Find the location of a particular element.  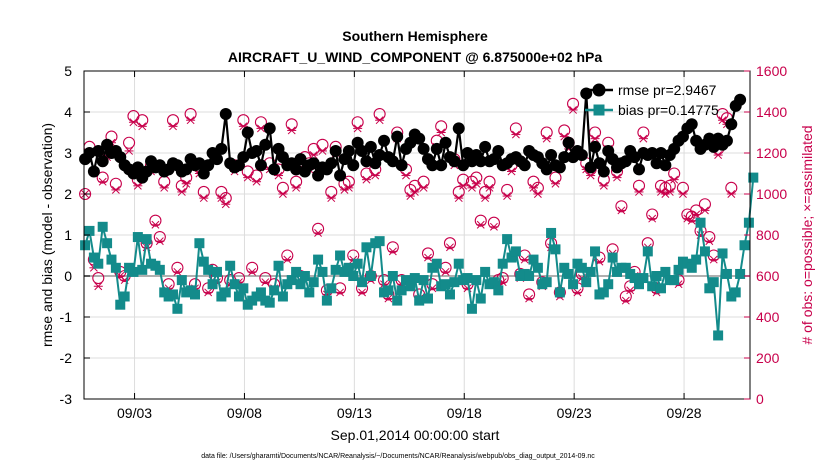

y2-tick-label: 1600 is located at coordinates (771, 71).